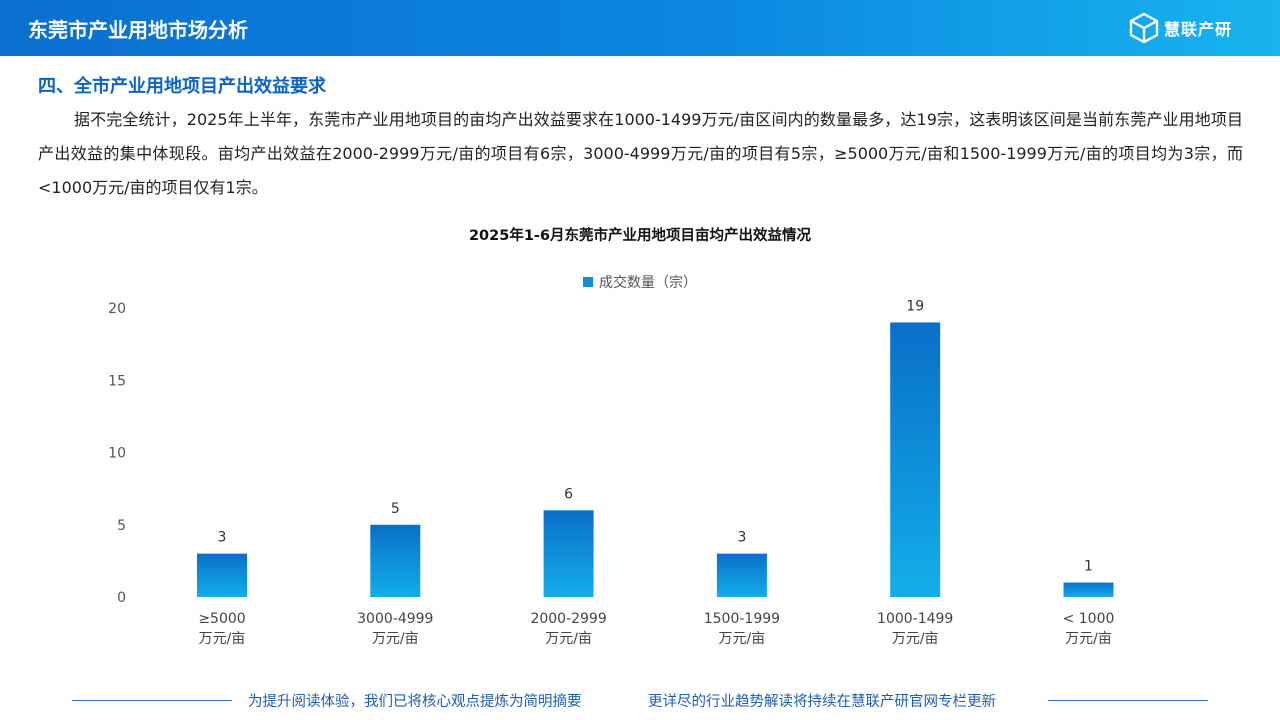 Image resolution: width=1280 pixels, height=720 pixels. I want to click on y-axis: 0 5 10 15 20, so click(117, 453).